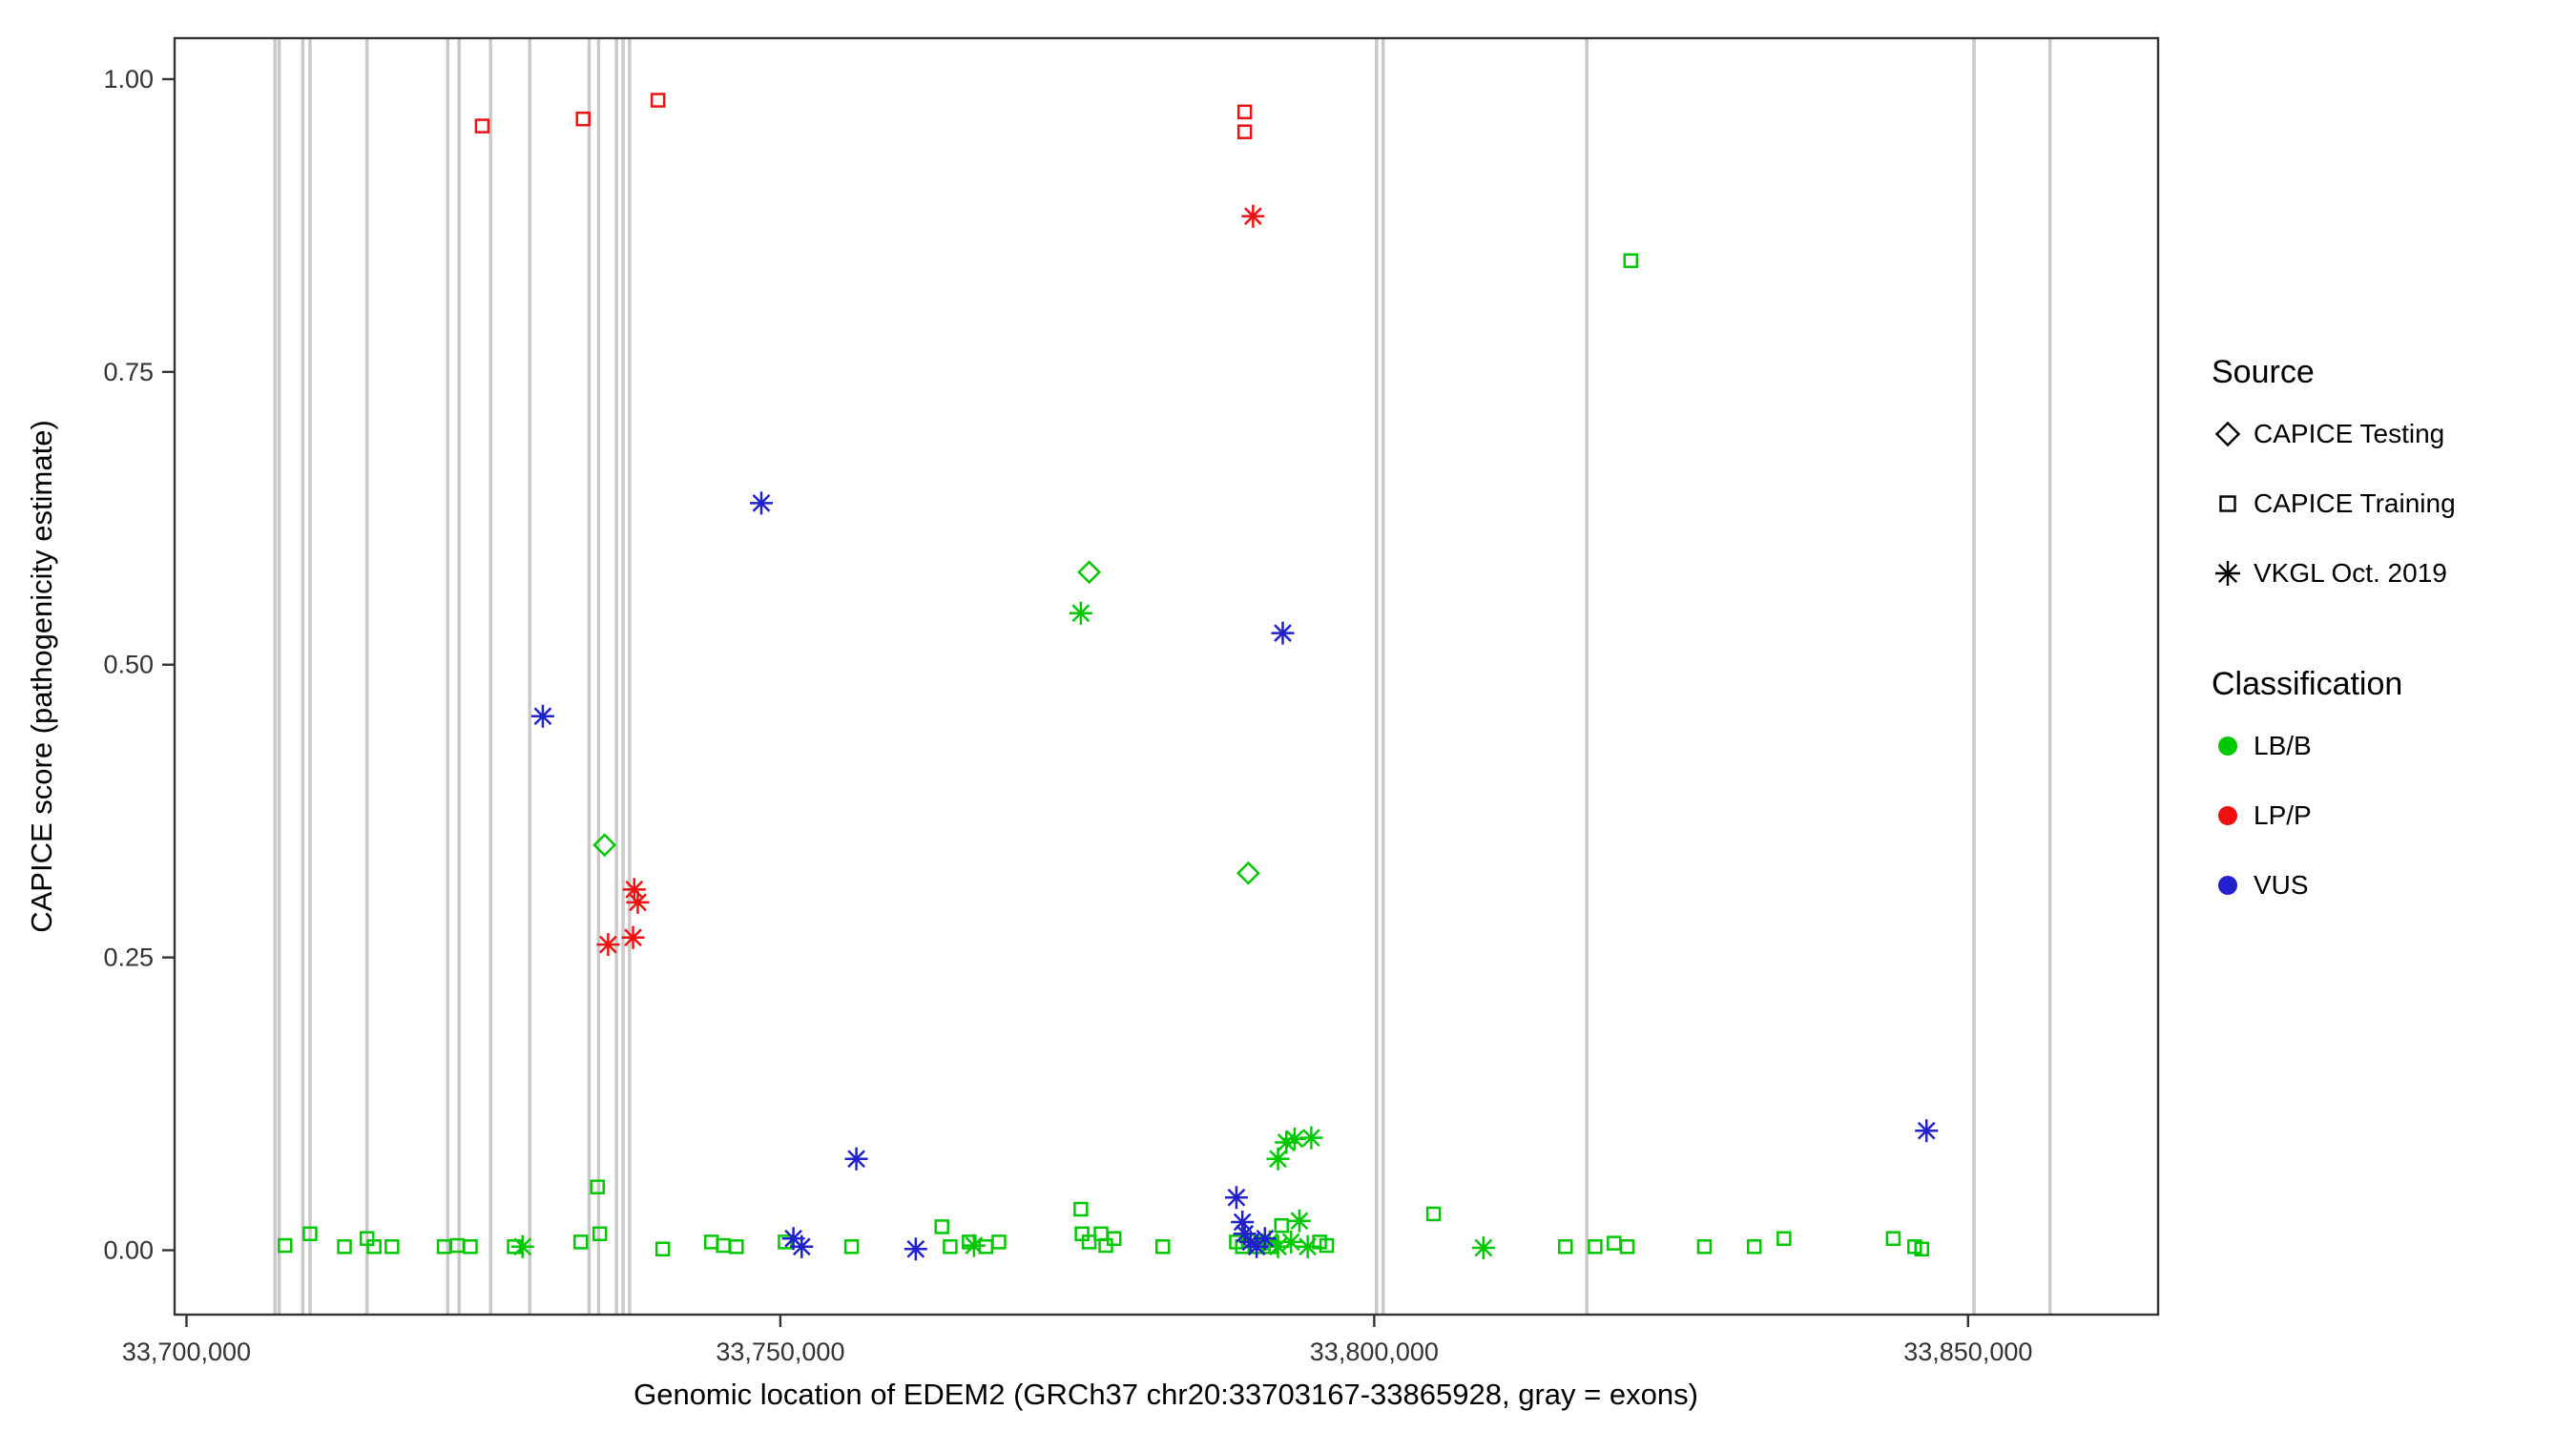 The height and width of the screenshot is (1431, 2576). Describe the element at coordinates (128, 665) in the screenshot. I see `y-tick-label: 0.50` at that location.